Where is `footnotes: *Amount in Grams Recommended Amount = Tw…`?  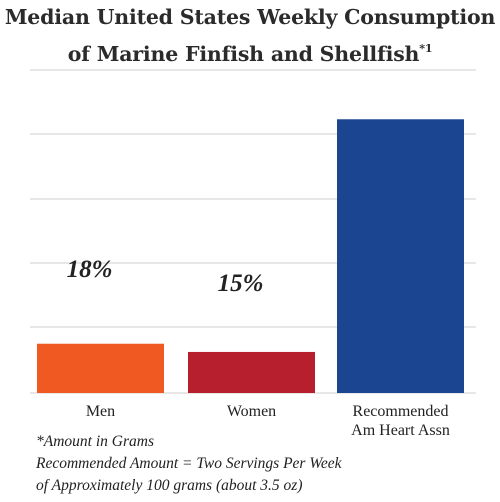
footnotes: *Amount in Grams Recommended Amount = Tw… is located at coordinates (266, 464).